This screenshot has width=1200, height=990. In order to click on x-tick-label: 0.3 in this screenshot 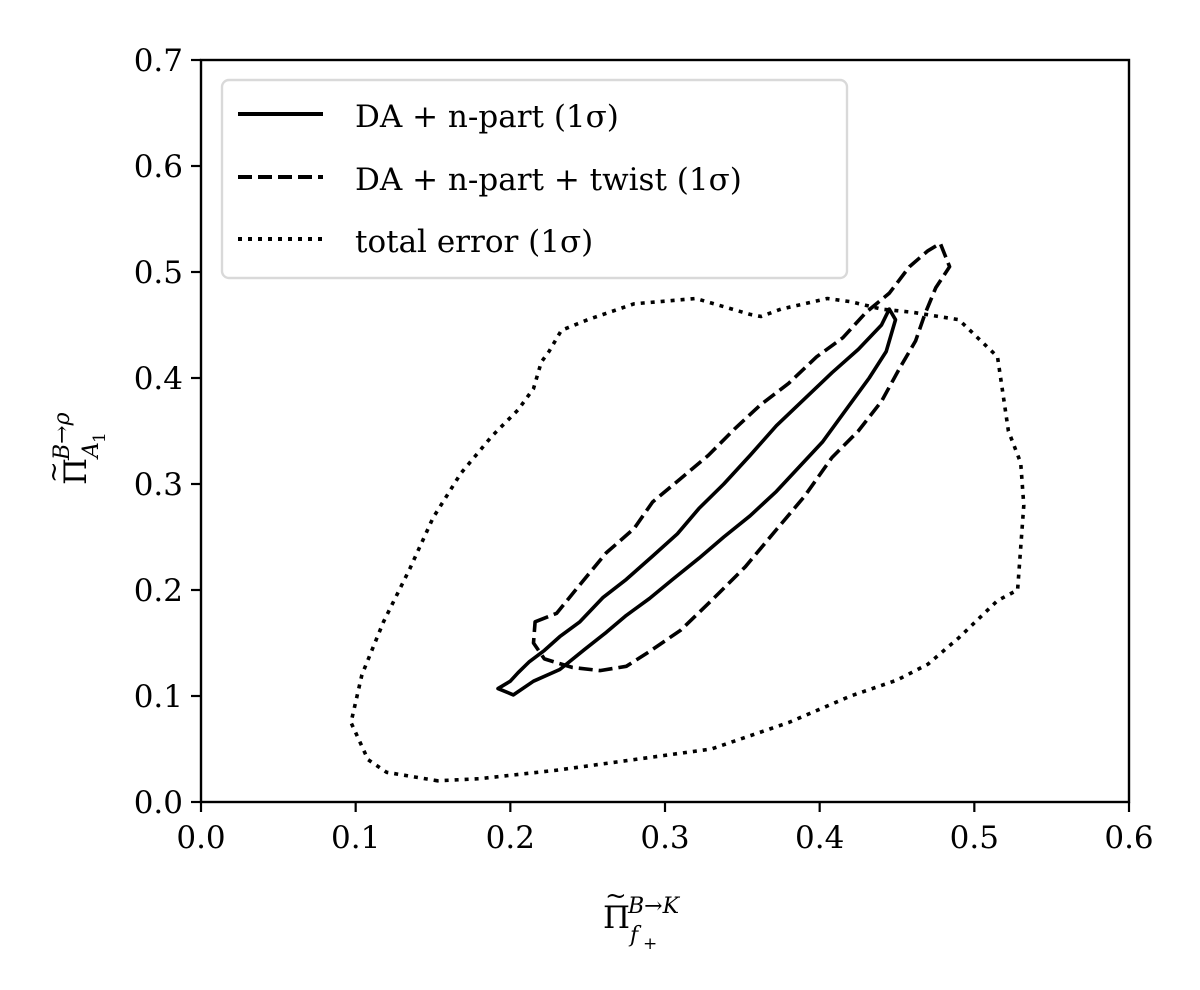, I will do `click(664, 838)`.